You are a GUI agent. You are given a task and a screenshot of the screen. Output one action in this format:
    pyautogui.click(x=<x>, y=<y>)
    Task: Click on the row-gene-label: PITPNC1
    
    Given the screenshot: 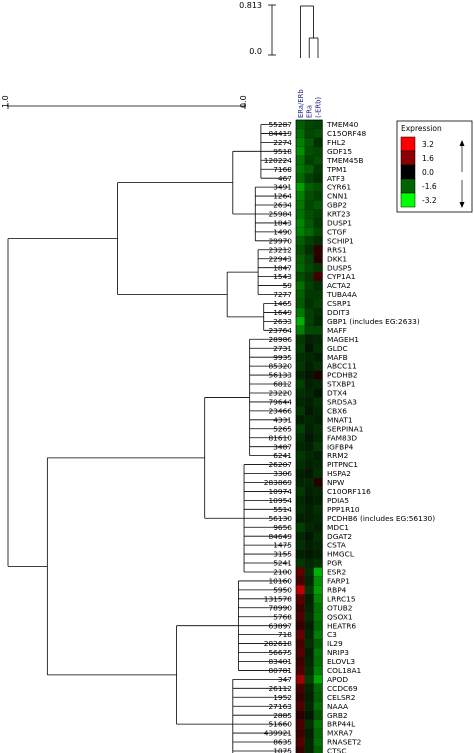 What is the action you would take?
    pyautogui.click(x=342, y=464)
    